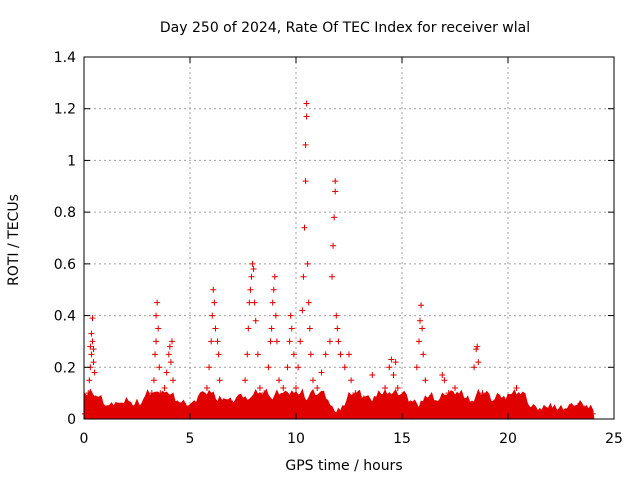 The width and height of the screenshot is (640, 480). What do you see at coordinates (71, 420) in the screenshot?
I see `y-tick-label: 0` at bounding box center [71, 420].